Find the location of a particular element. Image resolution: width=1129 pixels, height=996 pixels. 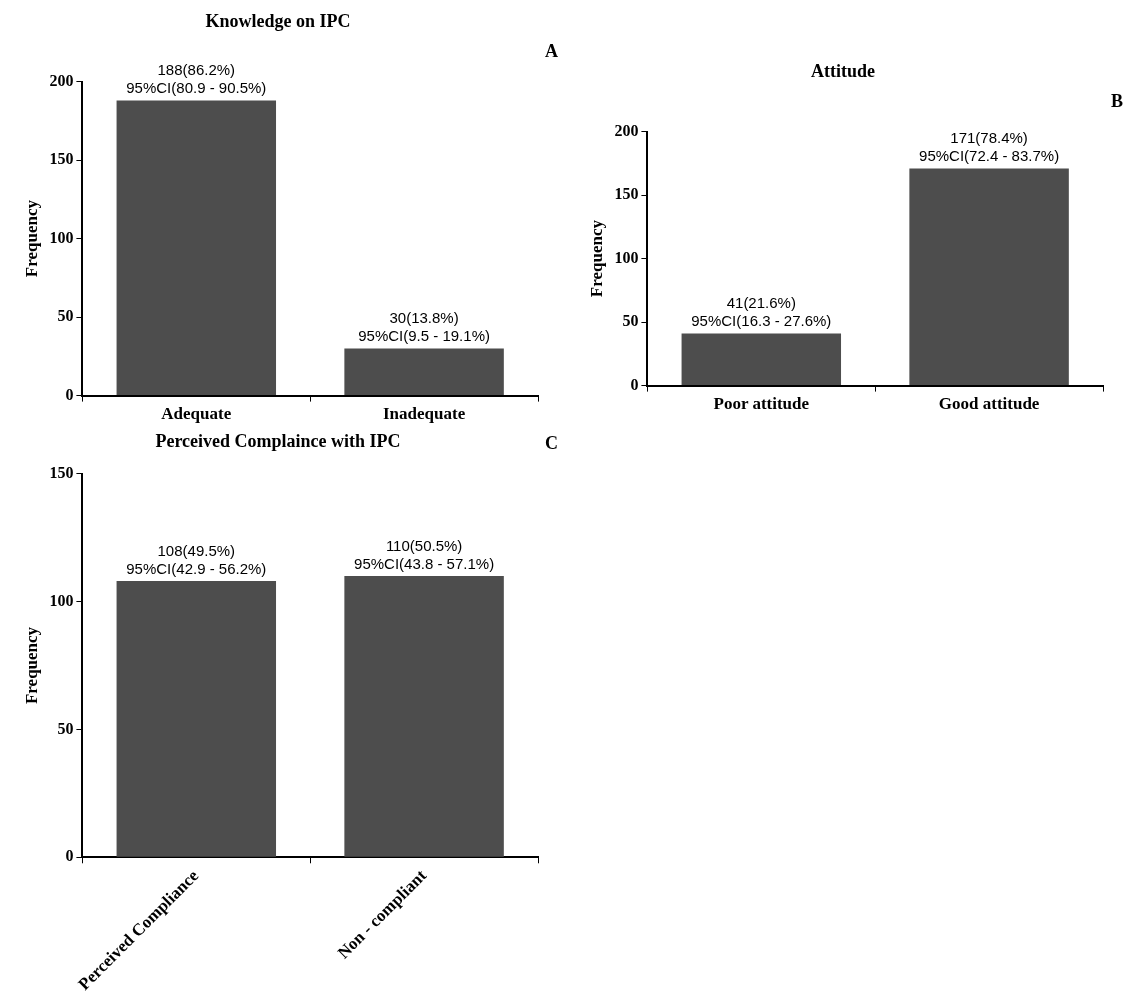

chart-title: Knowledge on IPC is located at coordinates (278, 21).